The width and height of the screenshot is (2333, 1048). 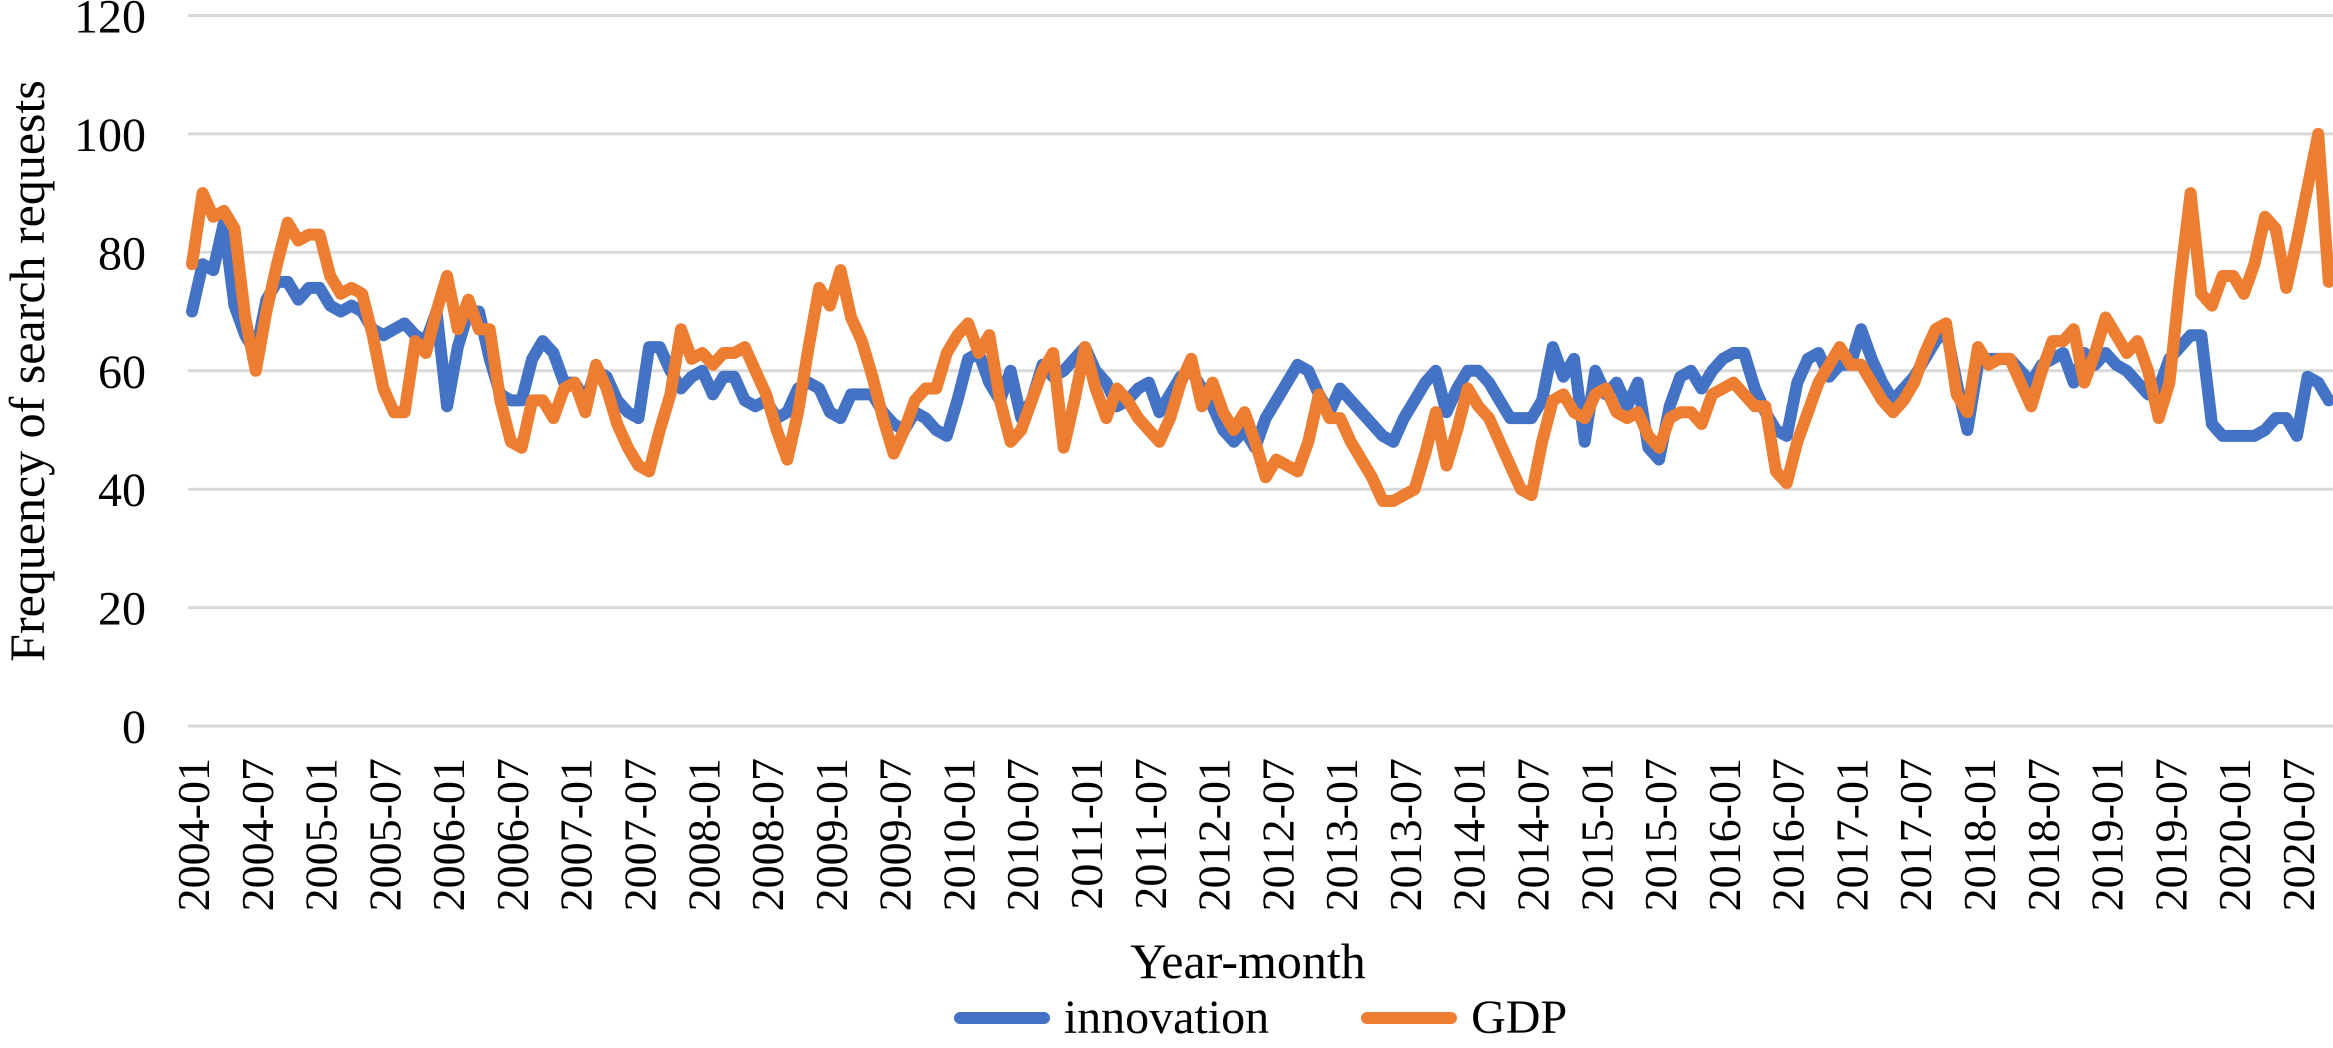 I want to click on innovation-line-swatch, so click(x=1001, y=1018).